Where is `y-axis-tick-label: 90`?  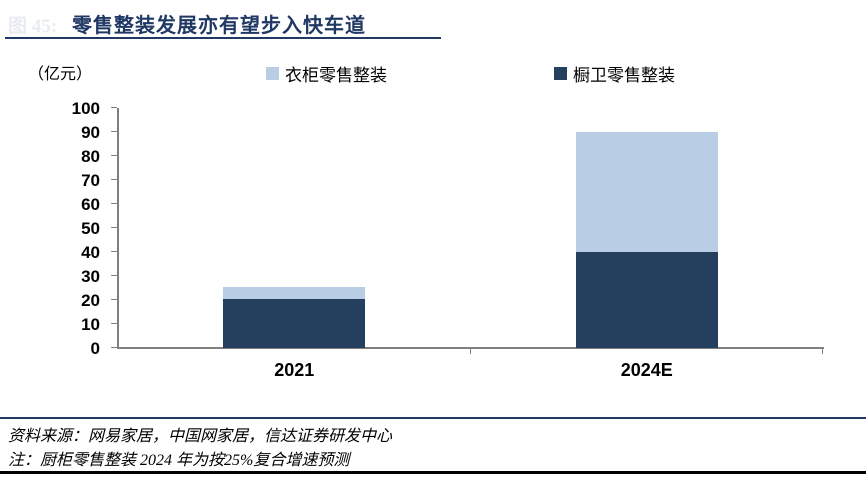
y-axis-tick-label: 90 is located at coordinates (90, 132).